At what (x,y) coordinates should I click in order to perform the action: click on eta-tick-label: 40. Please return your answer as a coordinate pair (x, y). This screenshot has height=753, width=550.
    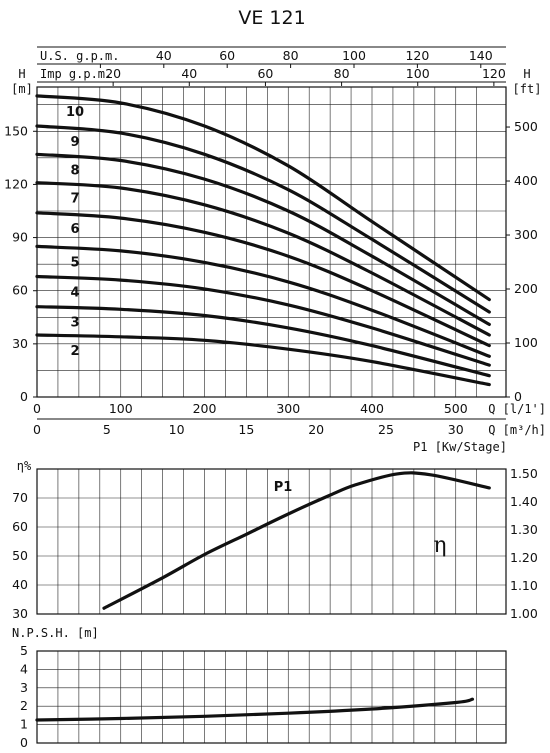
    Looking at the image, I should click on (20, 584).